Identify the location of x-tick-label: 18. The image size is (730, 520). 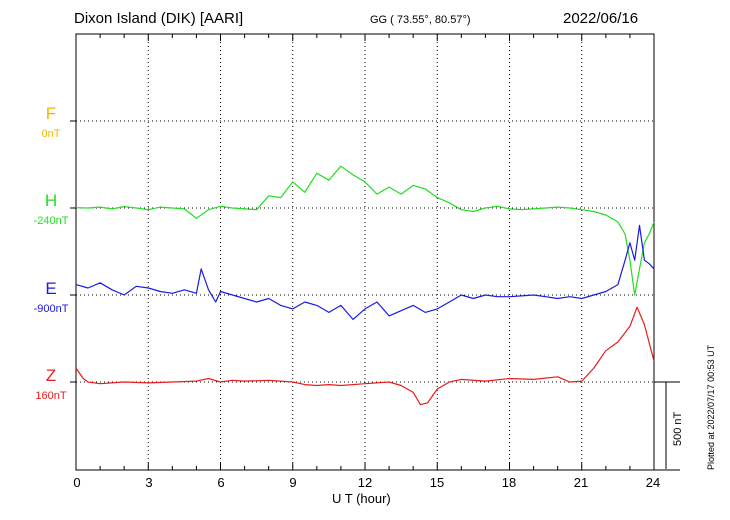
(509, 482).